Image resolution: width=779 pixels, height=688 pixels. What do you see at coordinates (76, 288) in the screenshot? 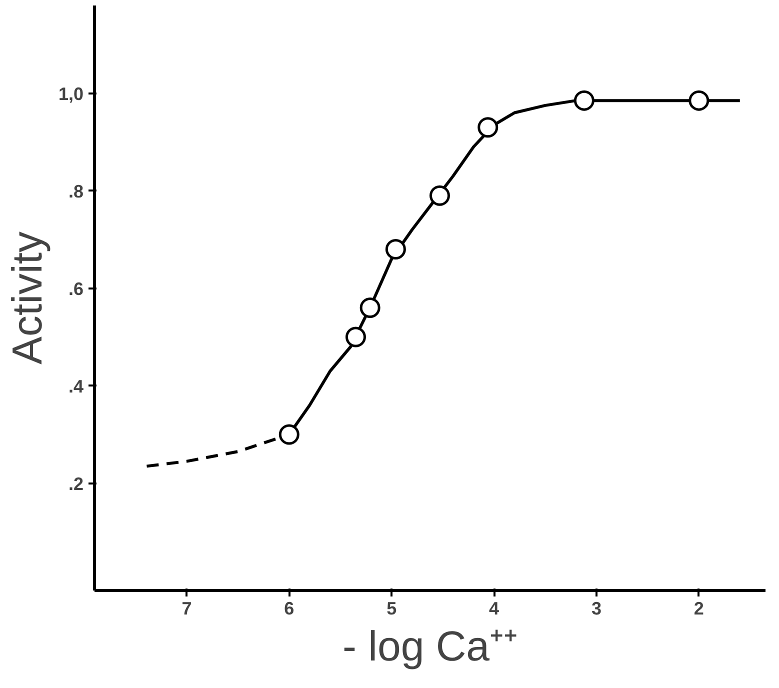
I see `y-tick-label: .6` at bounding box center [76, 288].